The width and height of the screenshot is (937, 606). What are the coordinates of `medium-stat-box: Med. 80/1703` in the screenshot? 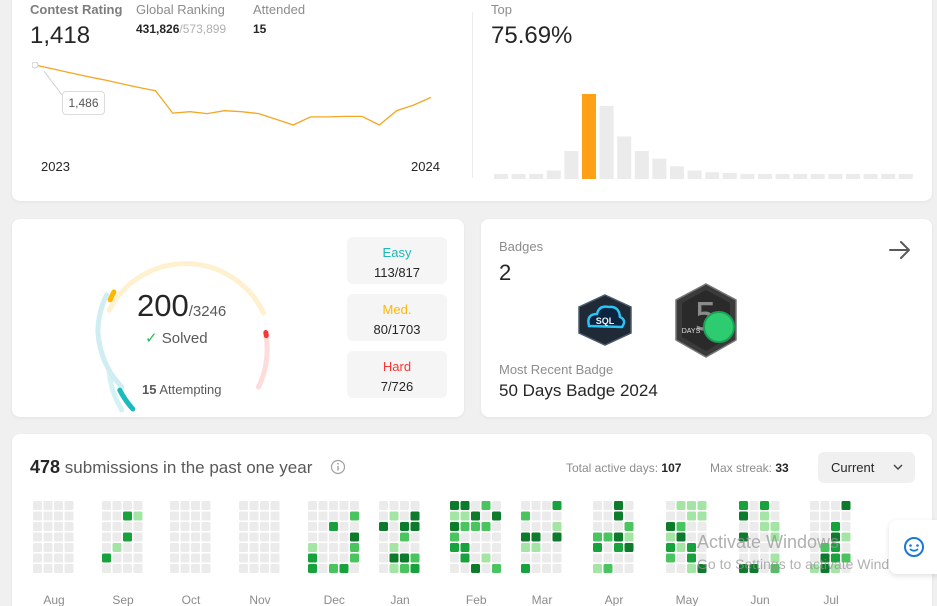 It's located at (397, 317).